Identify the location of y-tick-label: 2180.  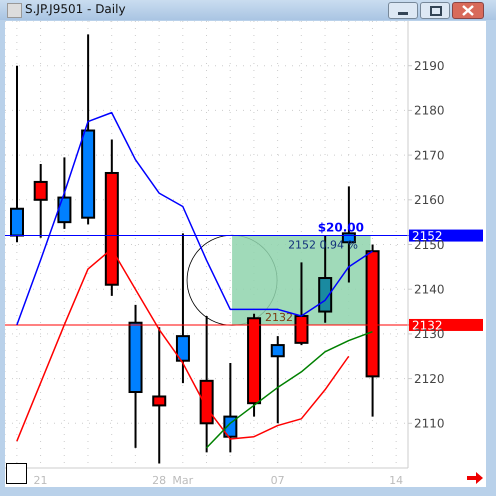
(429, 111).